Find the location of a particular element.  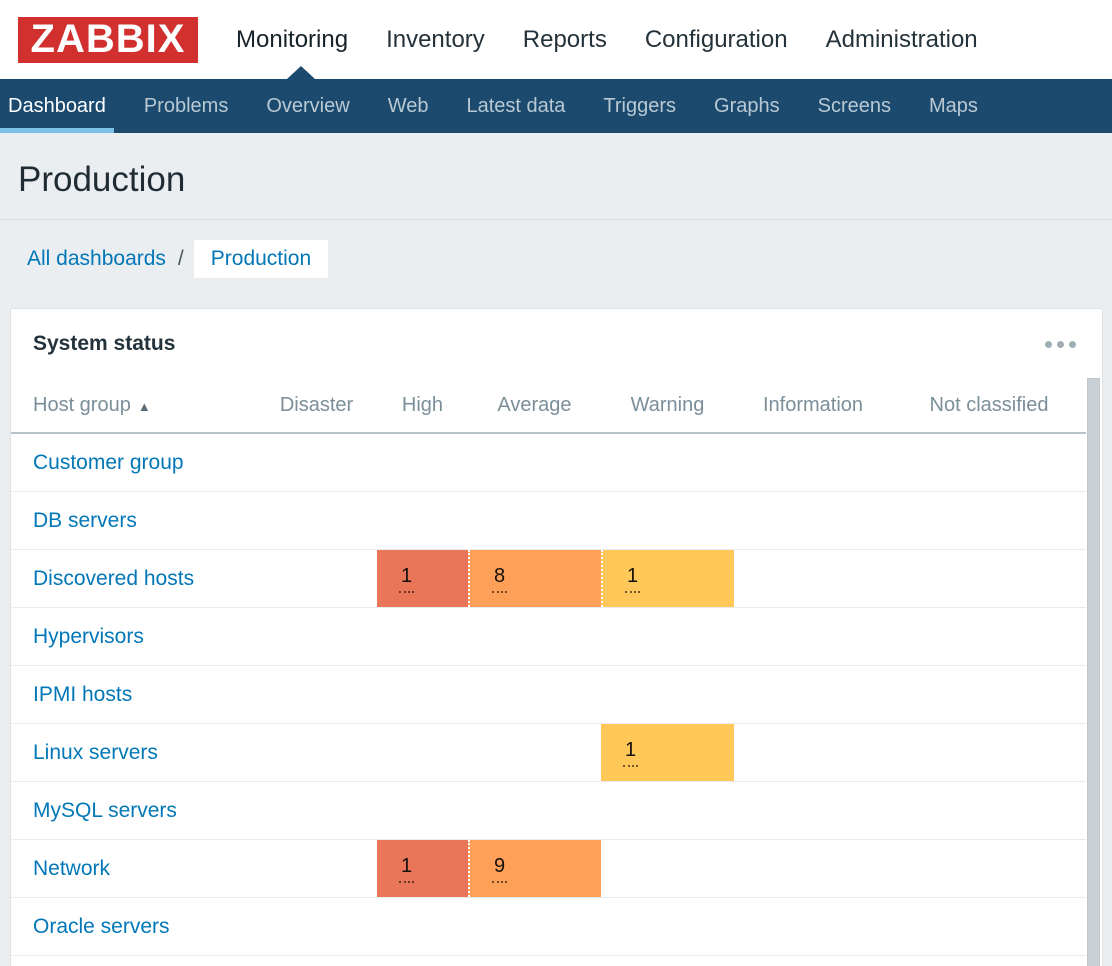

table-row: Network 1 9 is located at coordinates (548, 869).